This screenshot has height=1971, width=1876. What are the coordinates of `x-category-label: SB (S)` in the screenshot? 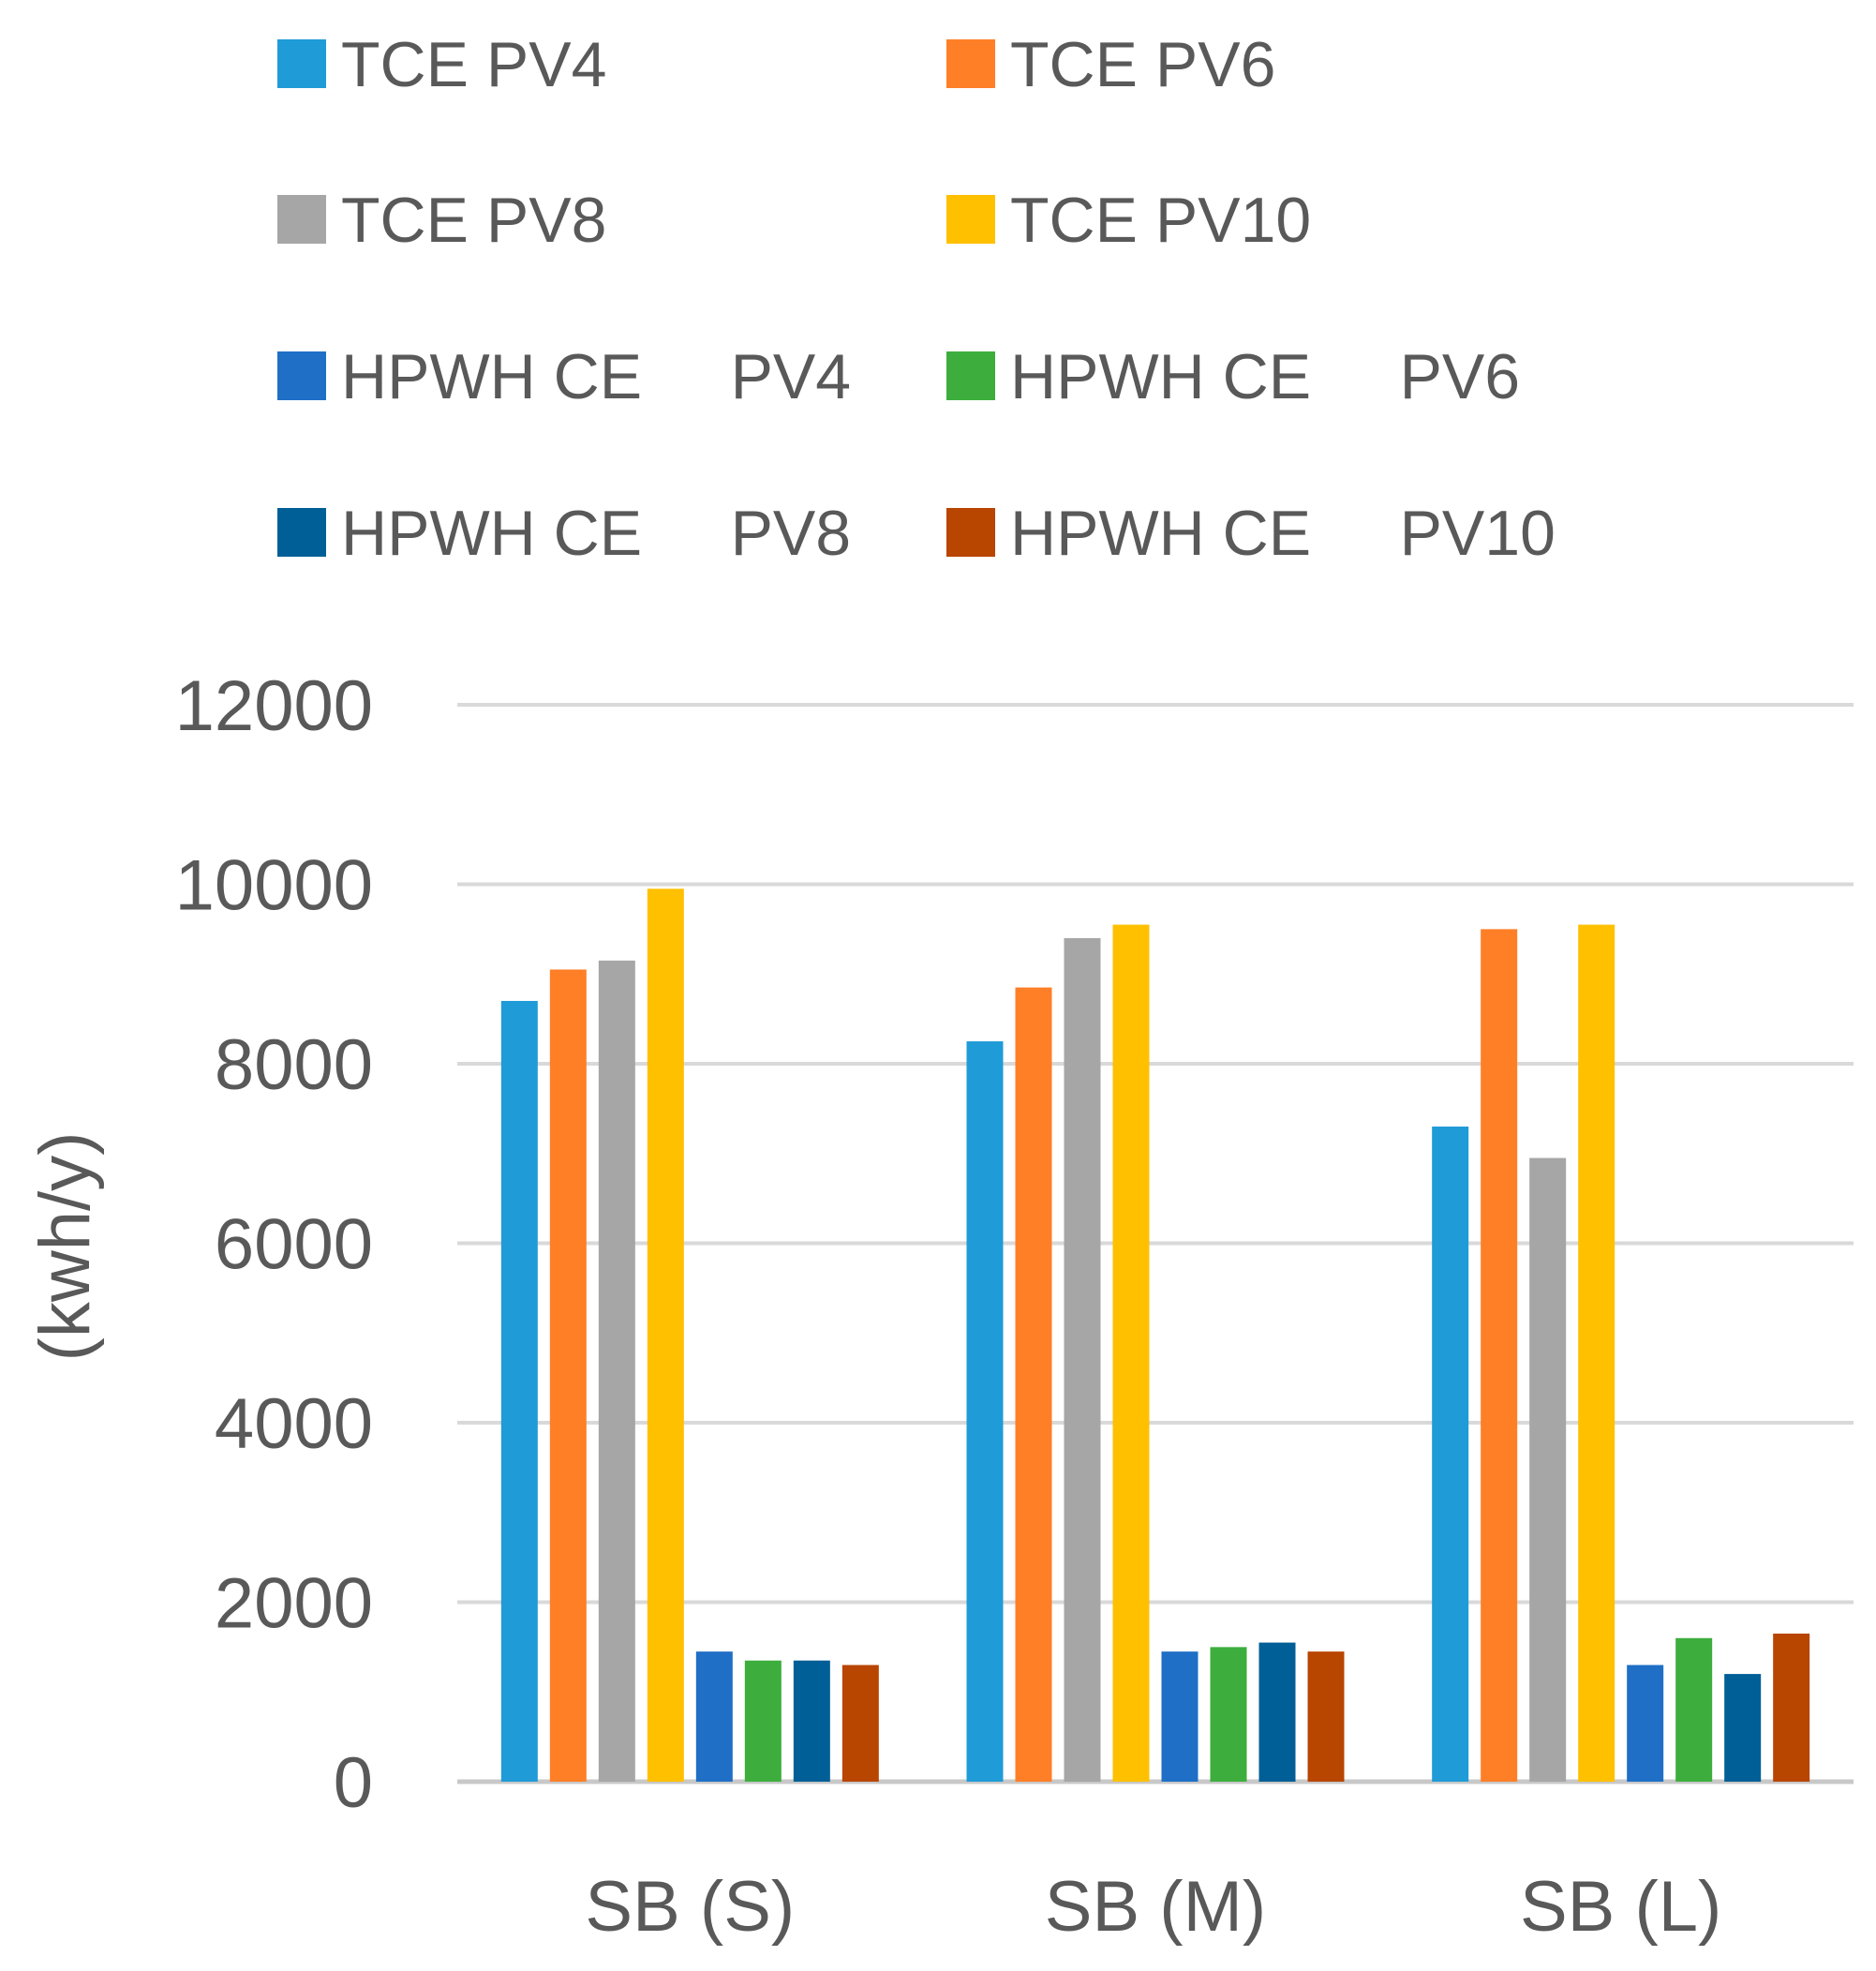 It's located at (690, 1907).